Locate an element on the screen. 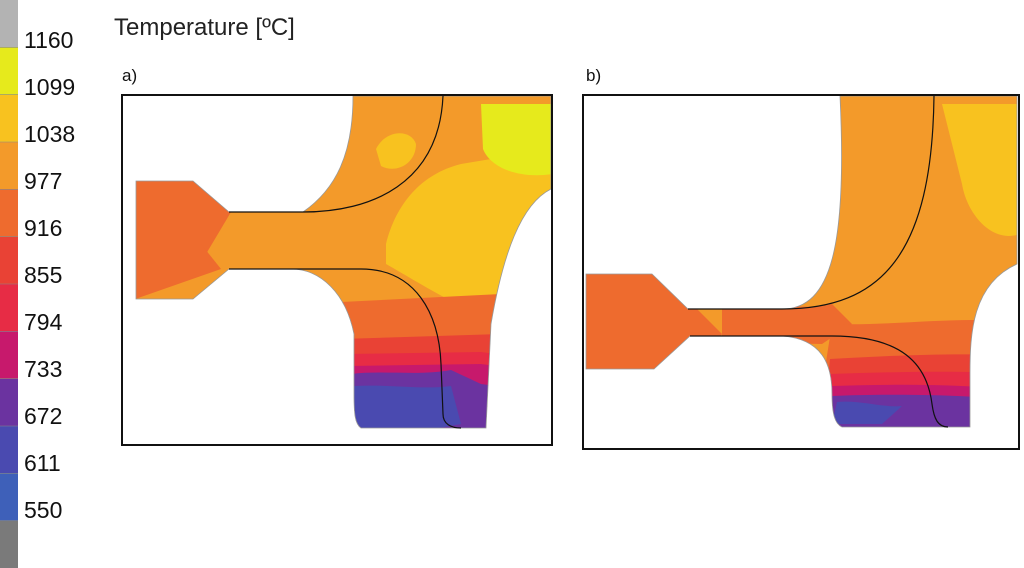  panel-b-label: b) is located at coordinates (594, 75).